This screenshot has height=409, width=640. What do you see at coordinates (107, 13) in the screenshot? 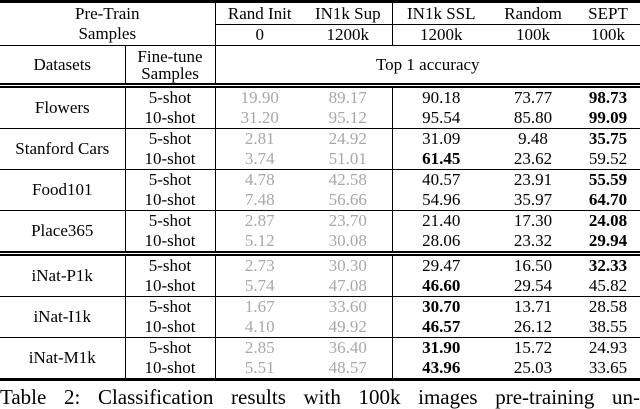
I see `pretrain-header-line1: Pre-Train` at bounding box center [107, 13].